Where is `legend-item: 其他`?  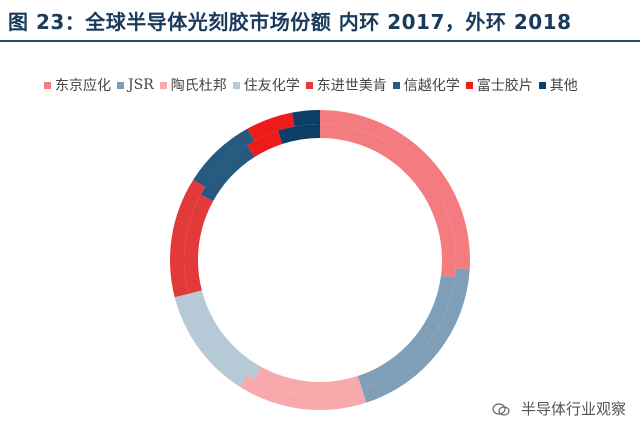
legend-item: 其他 is located at coordinates (558, 85).